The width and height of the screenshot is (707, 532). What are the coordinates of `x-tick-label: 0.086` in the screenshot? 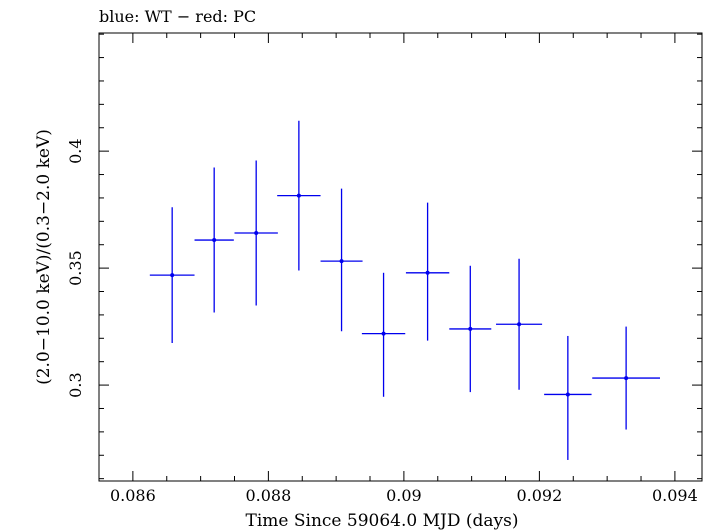 It's located at (133, 495).